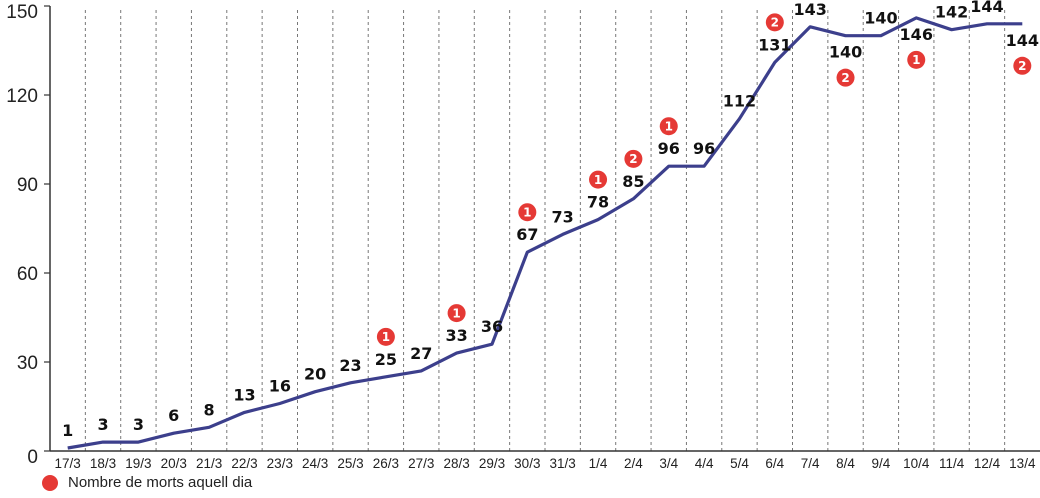  Describe the element at coordinates (704, 463) in the screenshot. I see `x-tick-label: 4/4` at that location.